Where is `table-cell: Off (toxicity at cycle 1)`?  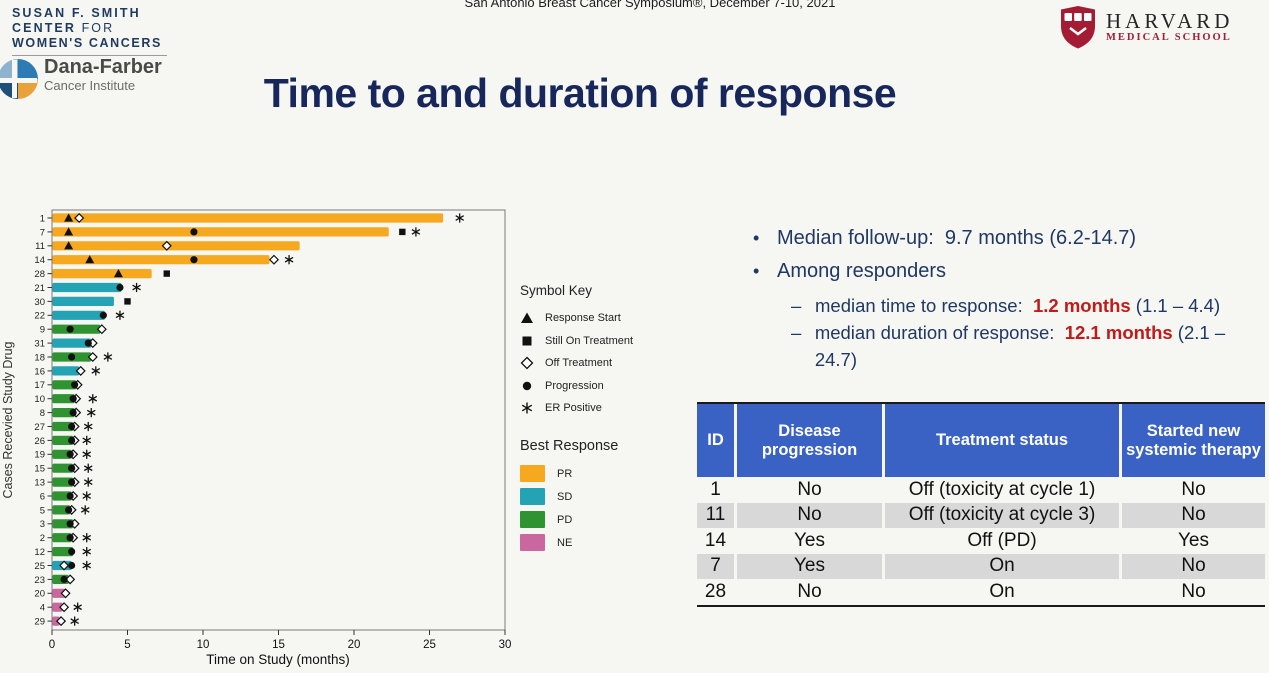 table-cell: Off (toxicity at cycle 1) is located at coordinates (1003, 490).